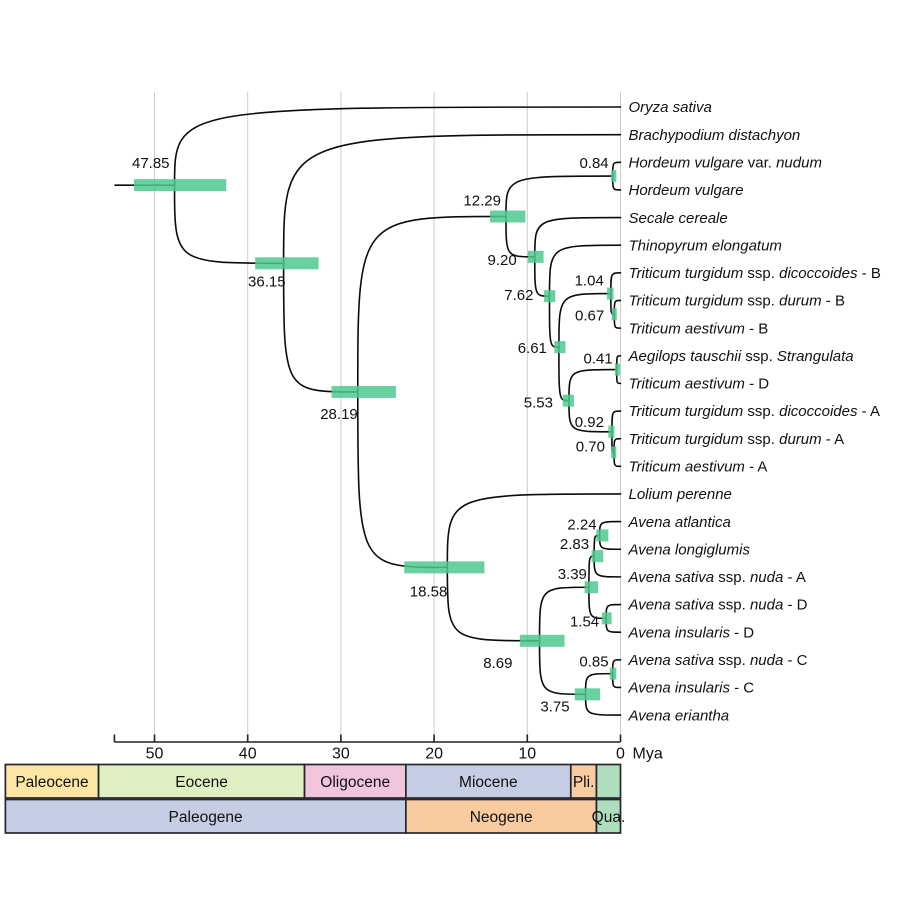  What do you see at coordinates (597, 359) in the screenshot?
I see `node-age-label: 0.41` at bounding box center [597, 359].